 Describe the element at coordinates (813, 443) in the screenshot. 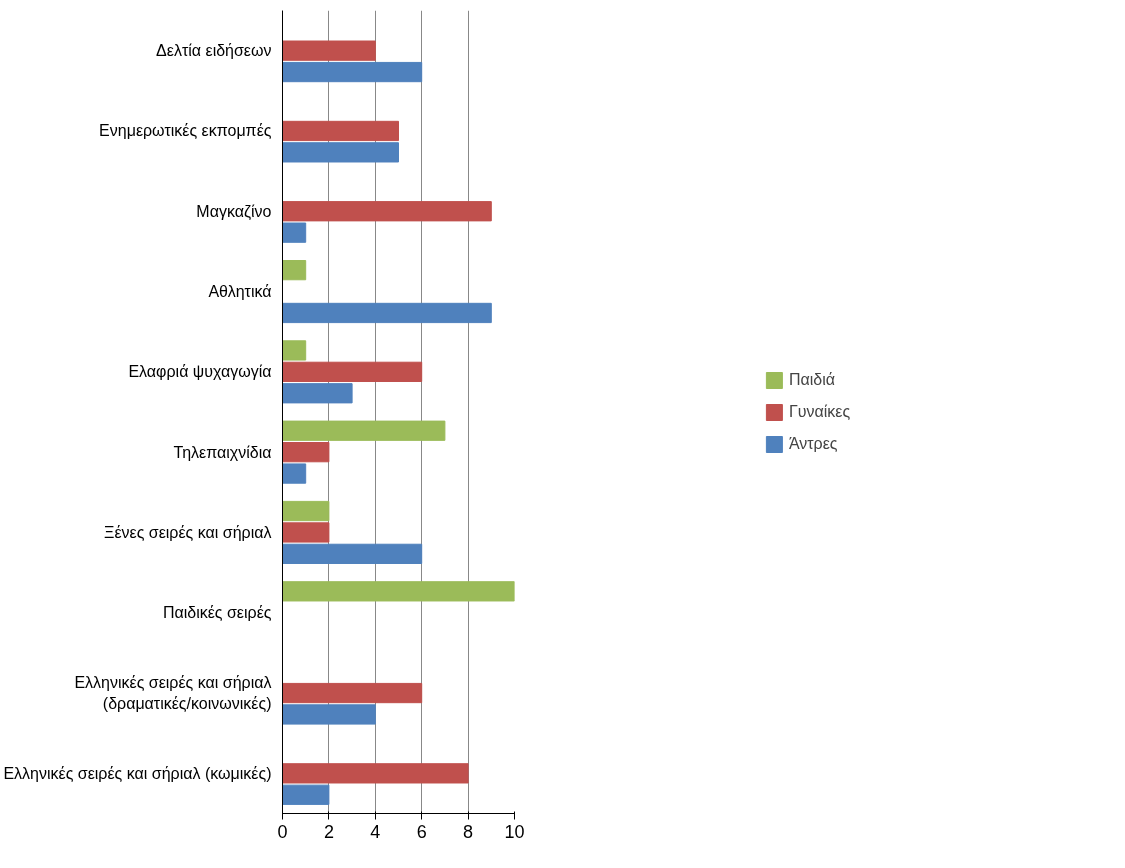

I see `legend-label: Άντρες` at that location.